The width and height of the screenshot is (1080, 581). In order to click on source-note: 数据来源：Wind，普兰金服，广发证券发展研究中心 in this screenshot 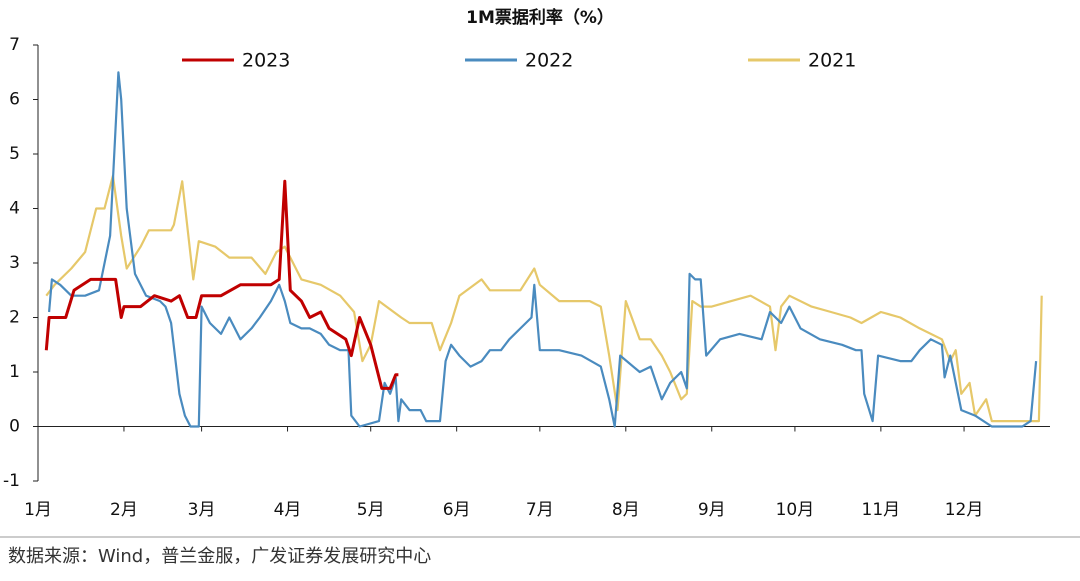, I will do `click(219, 556)`.